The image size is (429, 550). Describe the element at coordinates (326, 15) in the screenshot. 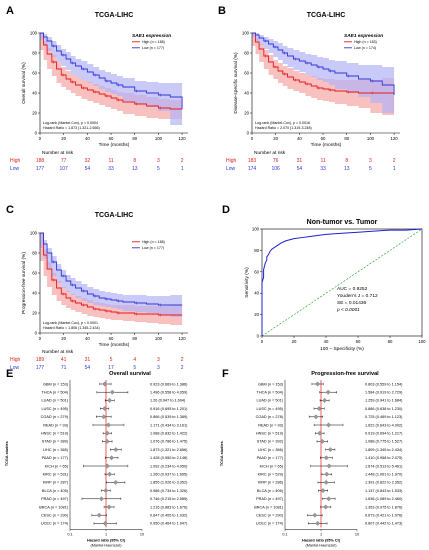

I see `chart-title: TCGA-LIHC` at that location.